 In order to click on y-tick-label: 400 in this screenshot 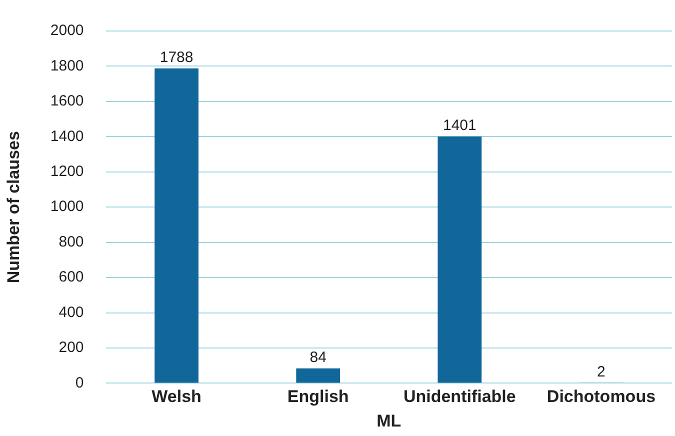, I will do `click(71, 312)`.